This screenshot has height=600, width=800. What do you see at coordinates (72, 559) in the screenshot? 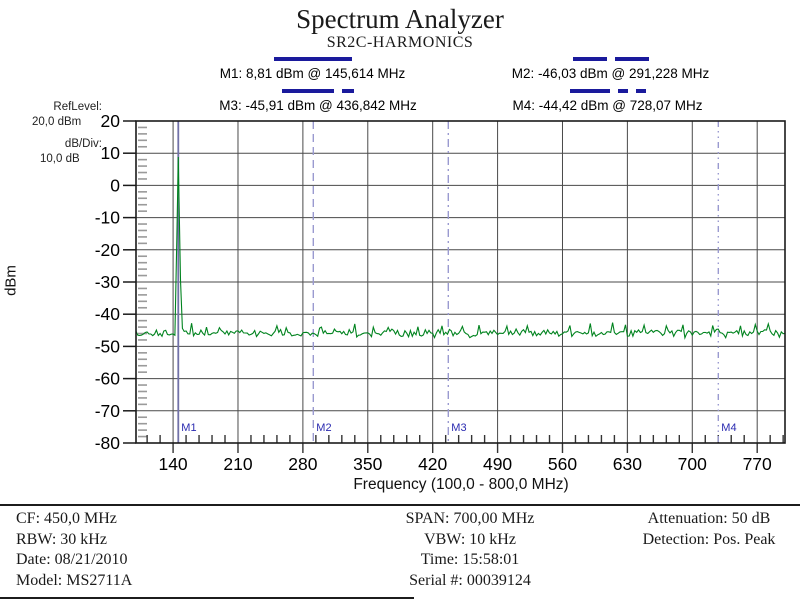
I see `date-value: Date: 08/21/2010` at bounding box center [72, 559].